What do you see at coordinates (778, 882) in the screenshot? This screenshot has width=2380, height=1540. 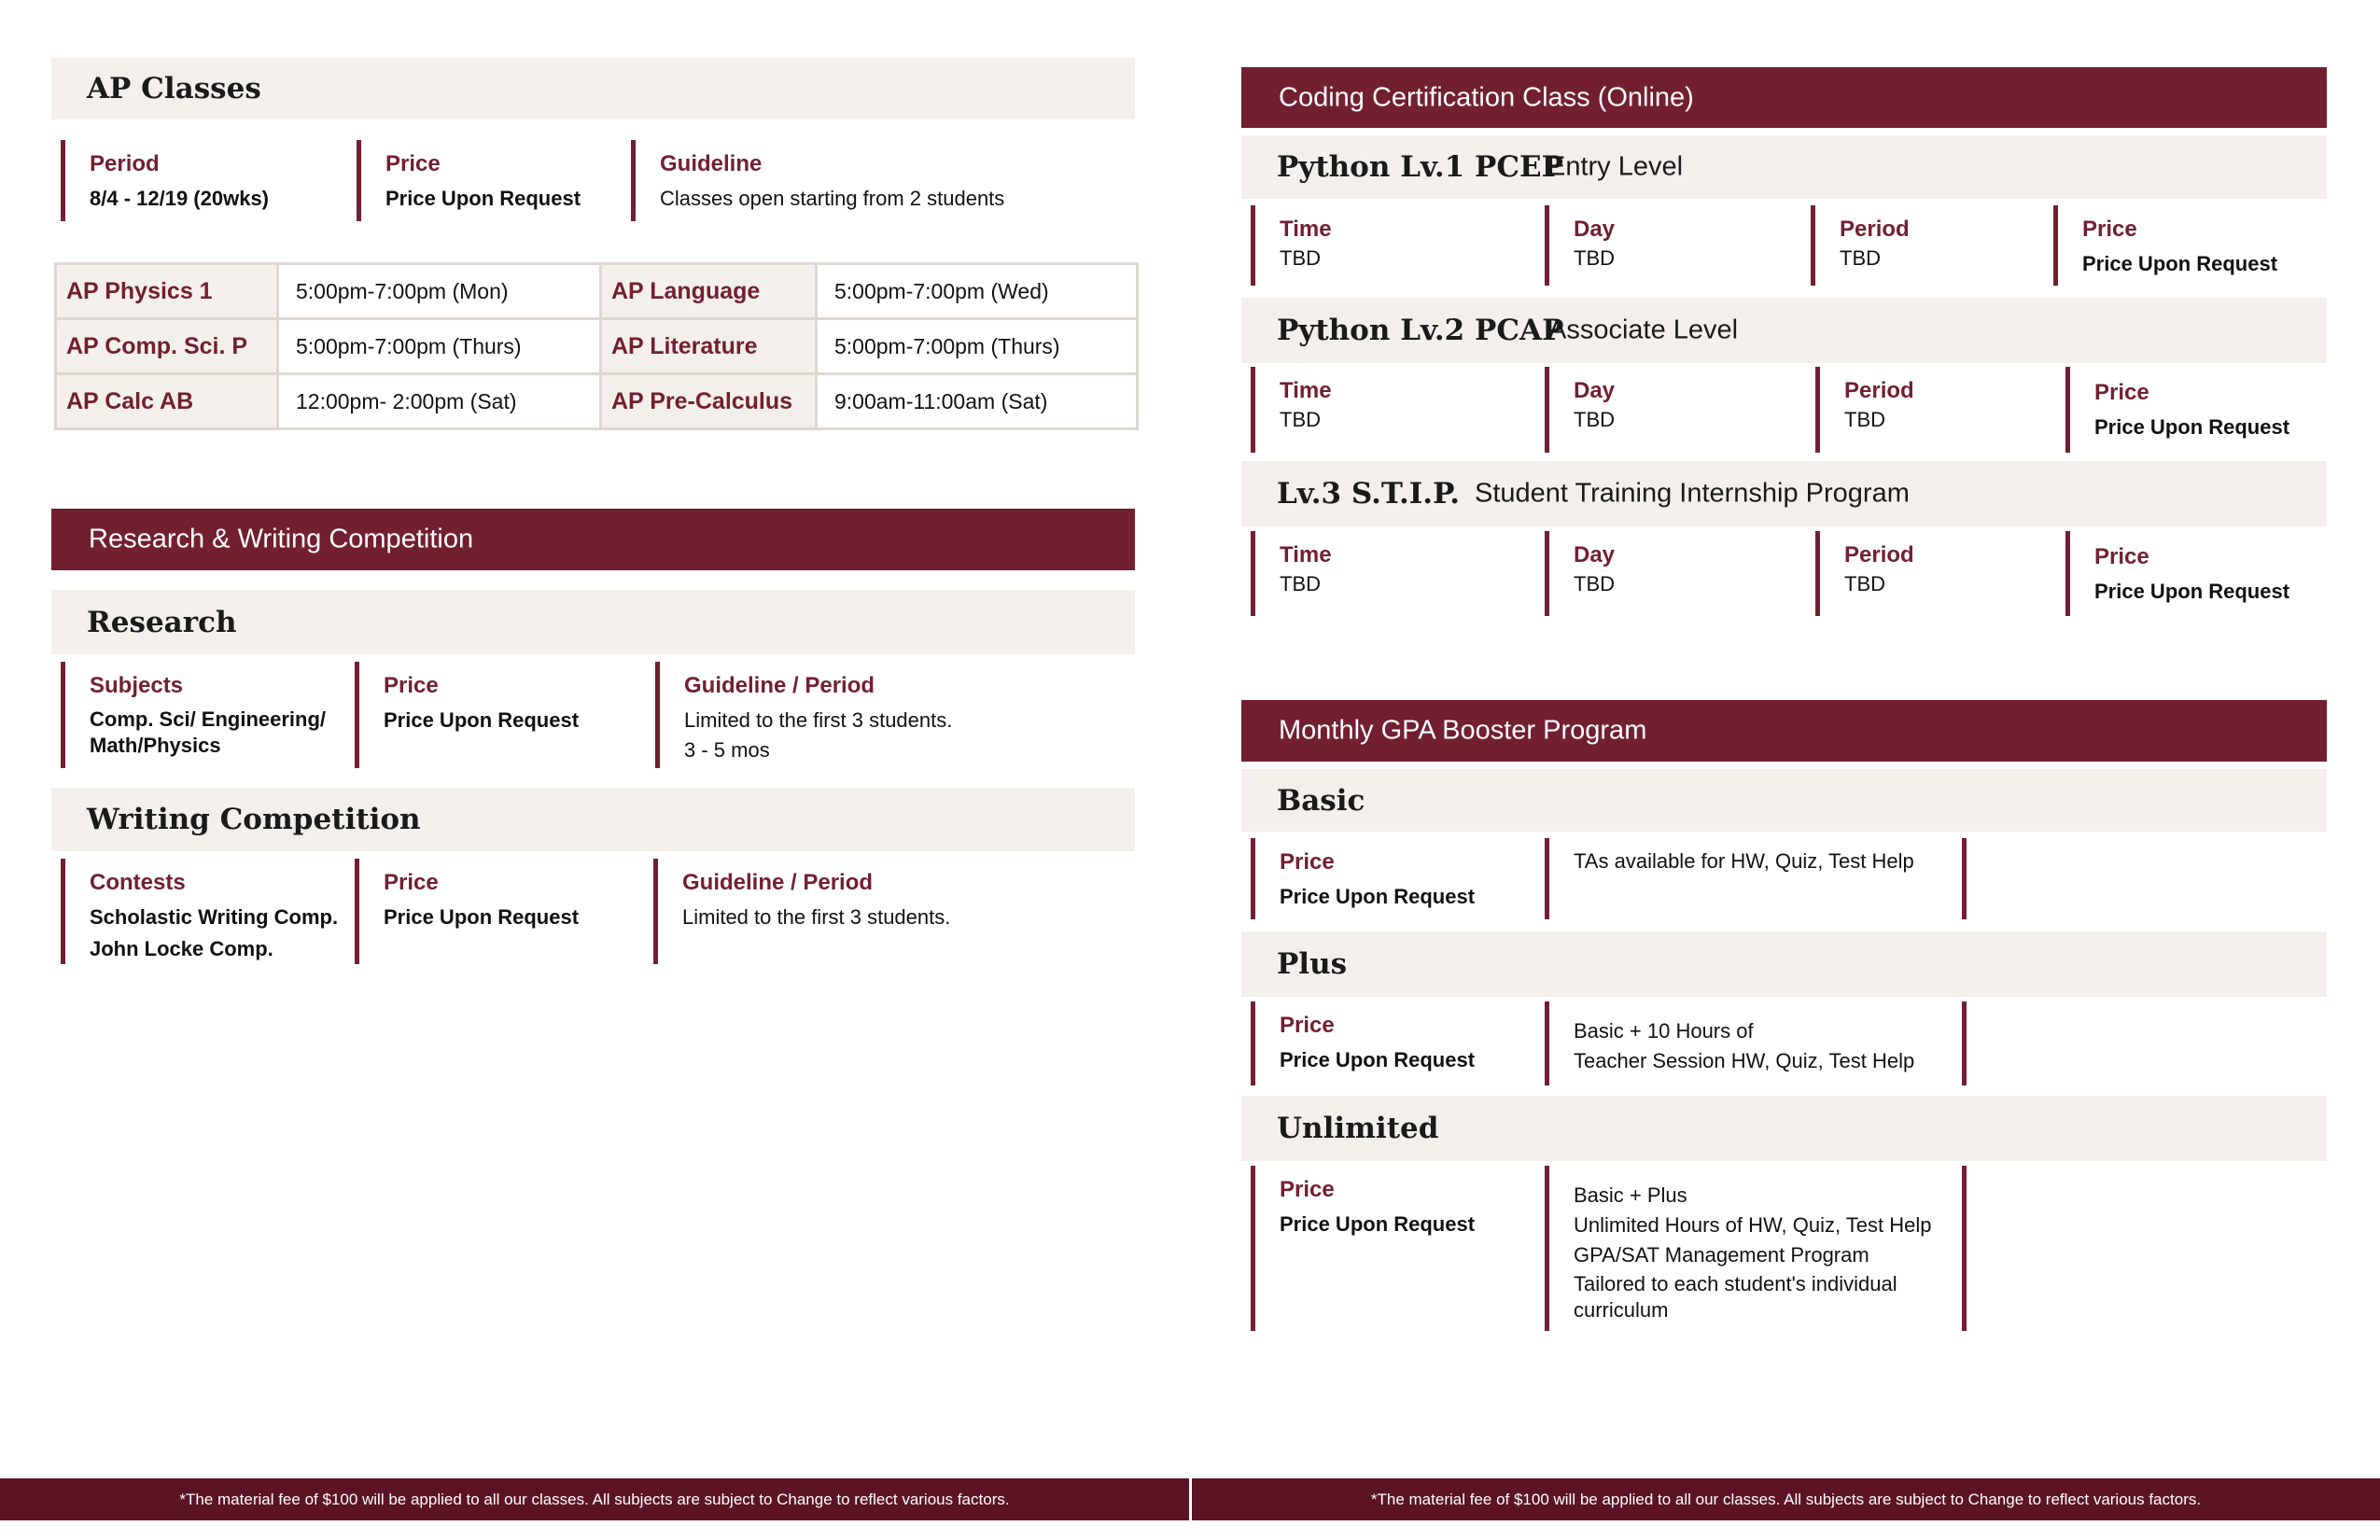 I see `label: Guideline / Period` at bounding box center [778, 882].